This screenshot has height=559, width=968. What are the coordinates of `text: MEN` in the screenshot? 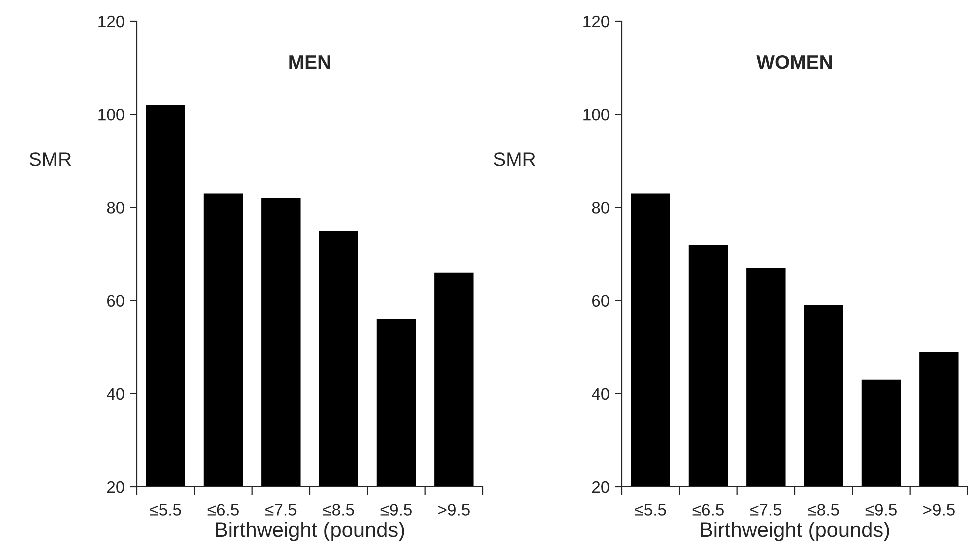 It's located at (310, 63).